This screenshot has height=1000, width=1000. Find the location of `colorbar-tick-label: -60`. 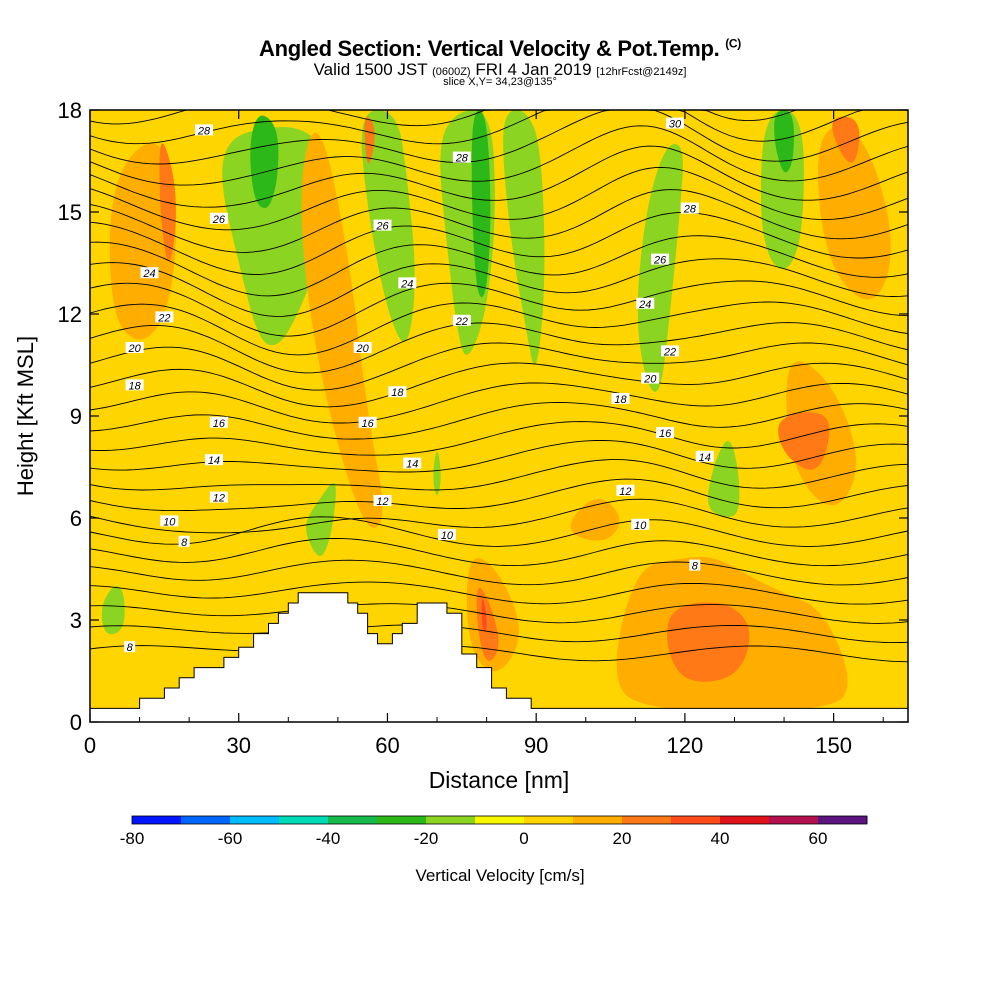

colorbar-tick-label: -60 is located at coordinates (230, 838).